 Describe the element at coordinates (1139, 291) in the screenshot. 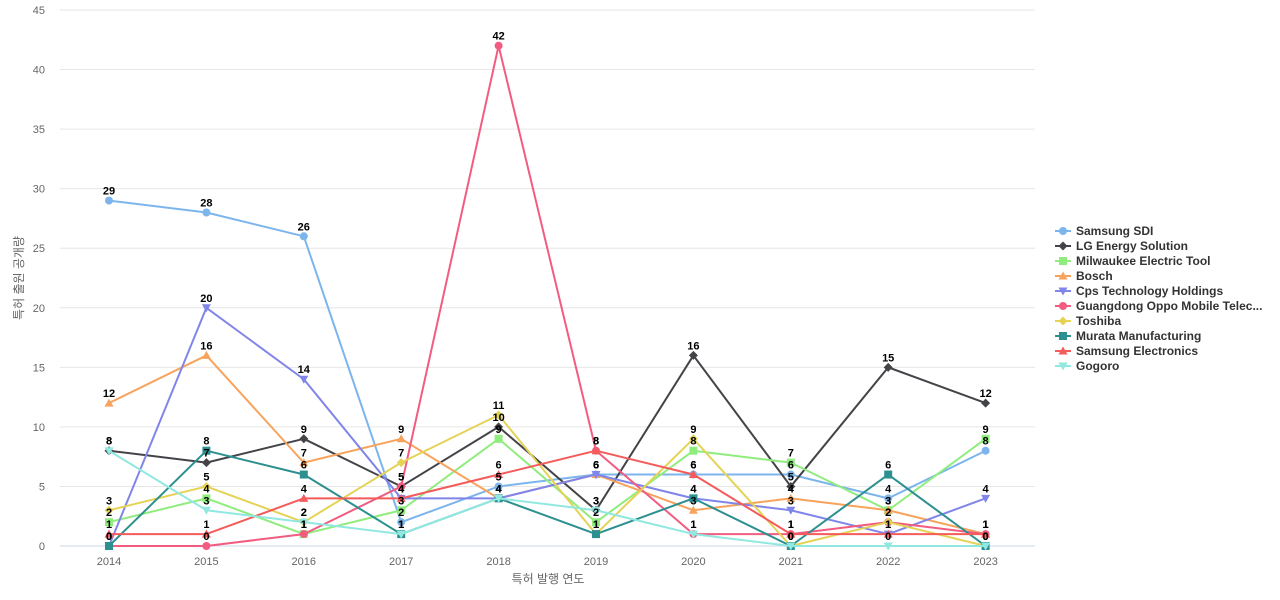

I see `legend-item: Cps Technology Holdings` at that location.